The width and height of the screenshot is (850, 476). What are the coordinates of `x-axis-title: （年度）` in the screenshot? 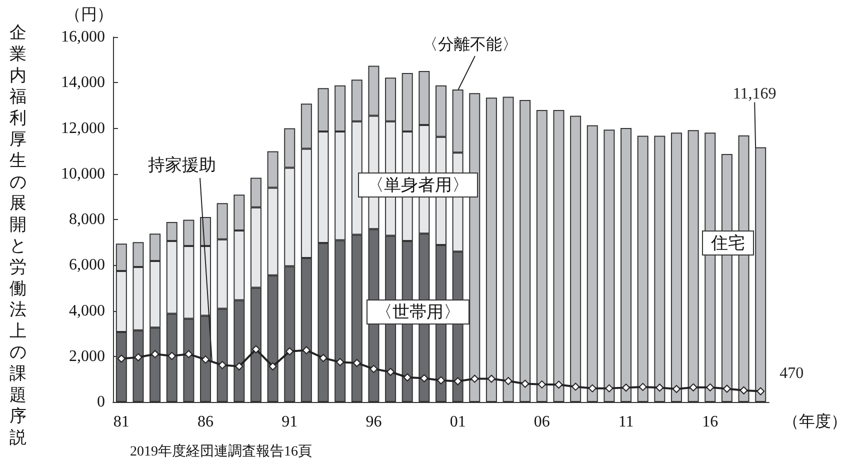 It's located at (815, 421).